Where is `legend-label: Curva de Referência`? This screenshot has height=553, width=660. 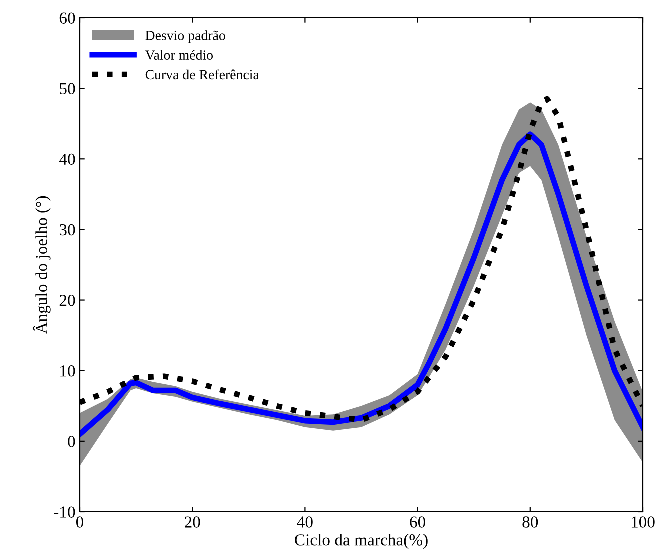 legend-label: Curva de Referência is located at coordinates (203, 75).